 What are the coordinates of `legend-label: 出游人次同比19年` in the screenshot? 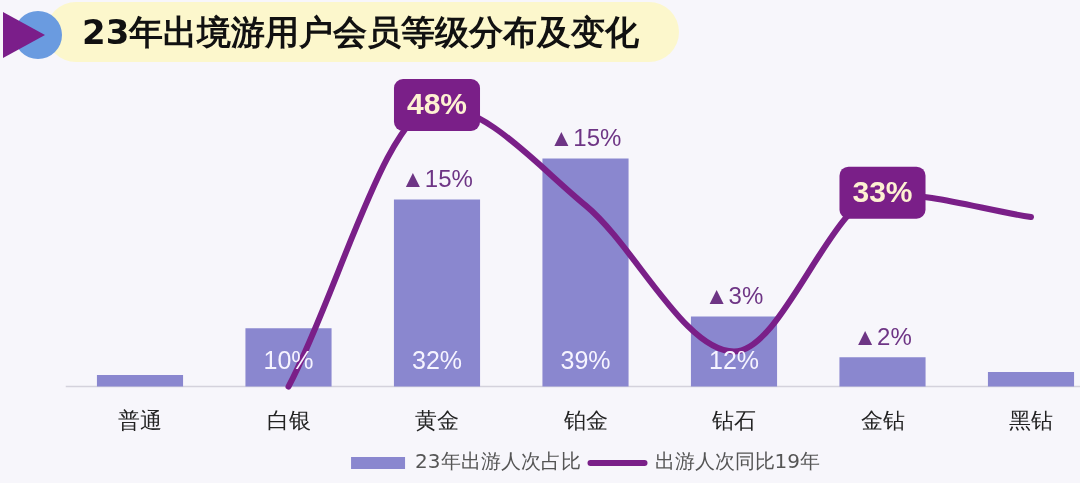 It's located at (737, 461).